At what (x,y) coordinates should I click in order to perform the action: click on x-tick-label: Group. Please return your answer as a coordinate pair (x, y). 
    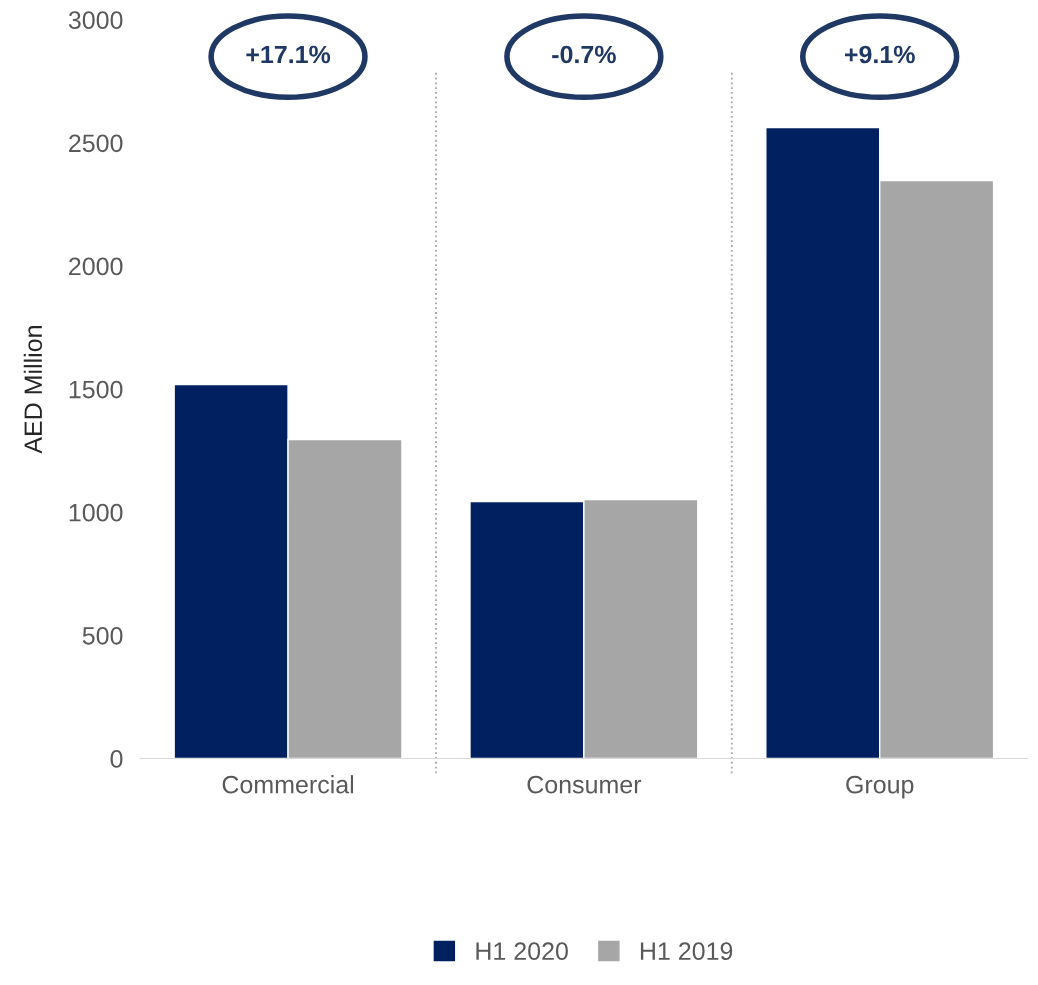
    Looking at the image, I should click on (880, 787).